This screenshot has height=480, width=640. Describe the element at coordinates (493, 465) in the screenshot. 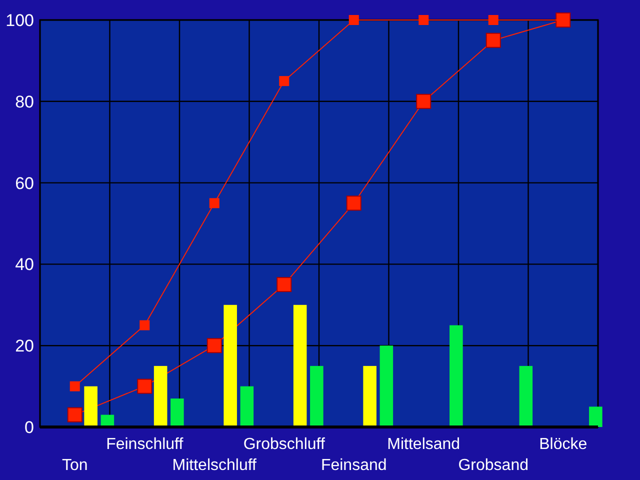

I see `x-tick-label: Grobsand` at that location.